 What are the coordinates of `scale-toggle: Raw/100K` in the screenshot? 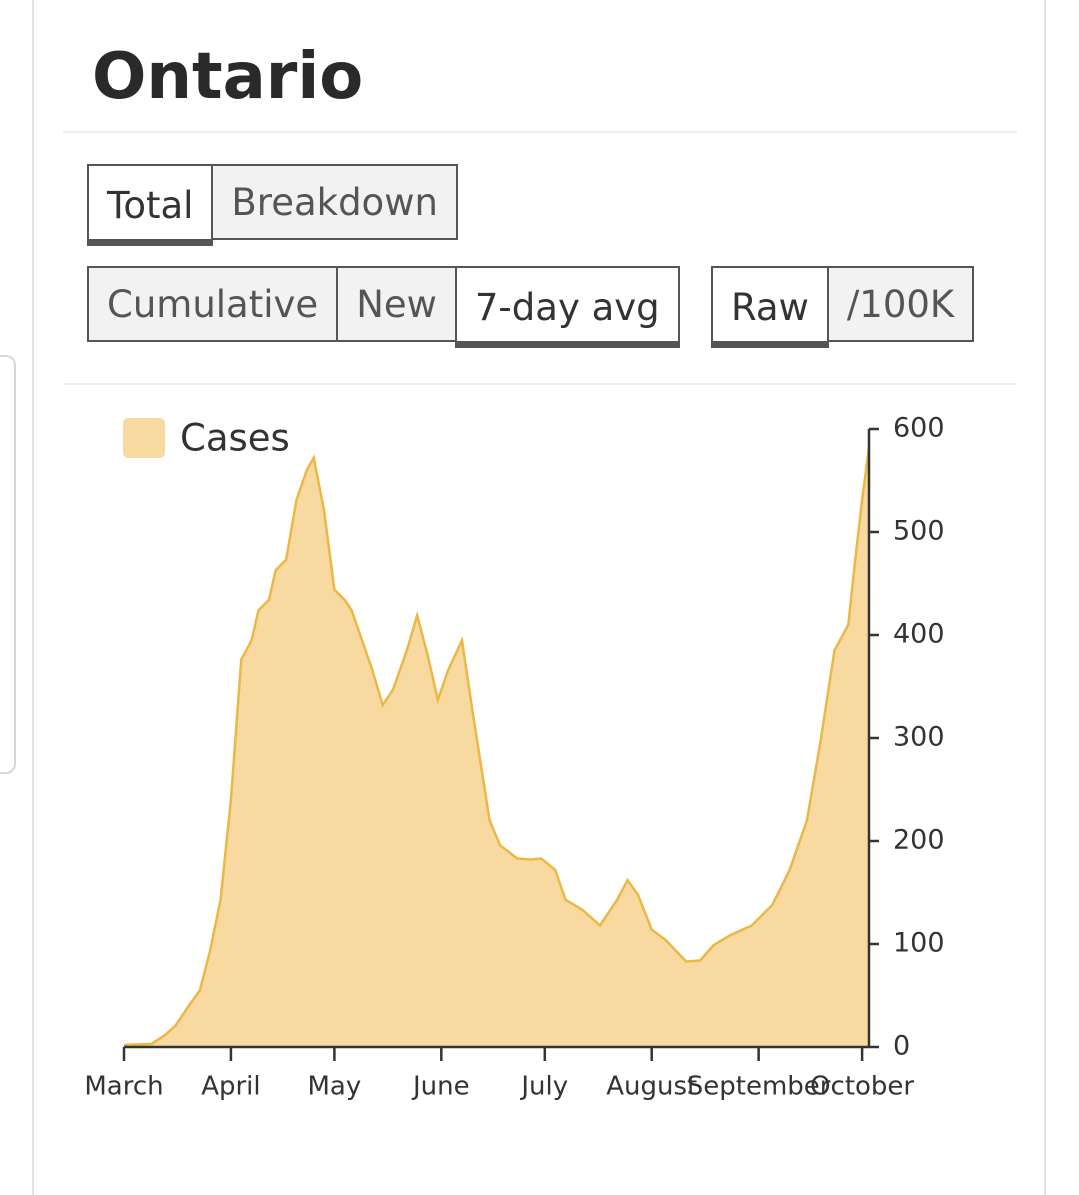 It's located at (843, 307).